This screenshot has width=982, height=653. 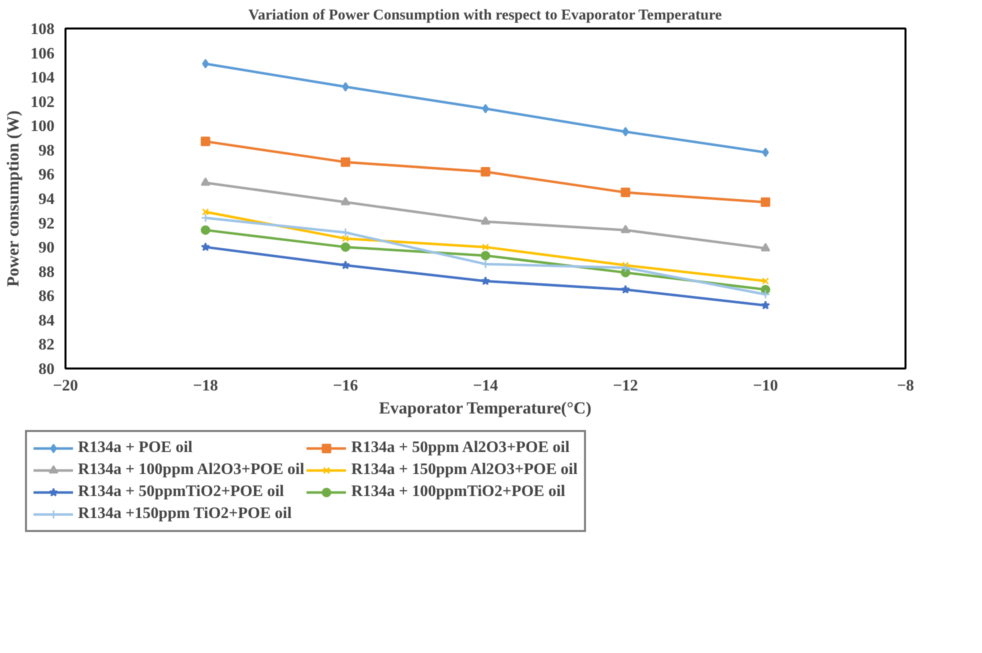 I want to click on y-axis-title: Power consumption (W), so click(x=13, y=198).